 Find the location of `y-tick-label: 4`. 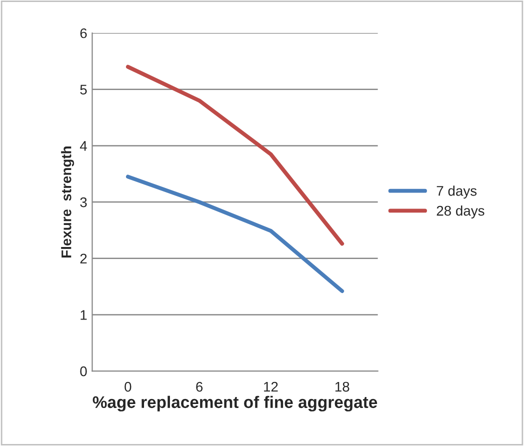

y-tick-label: 4 is located at coordinates (83, 146).